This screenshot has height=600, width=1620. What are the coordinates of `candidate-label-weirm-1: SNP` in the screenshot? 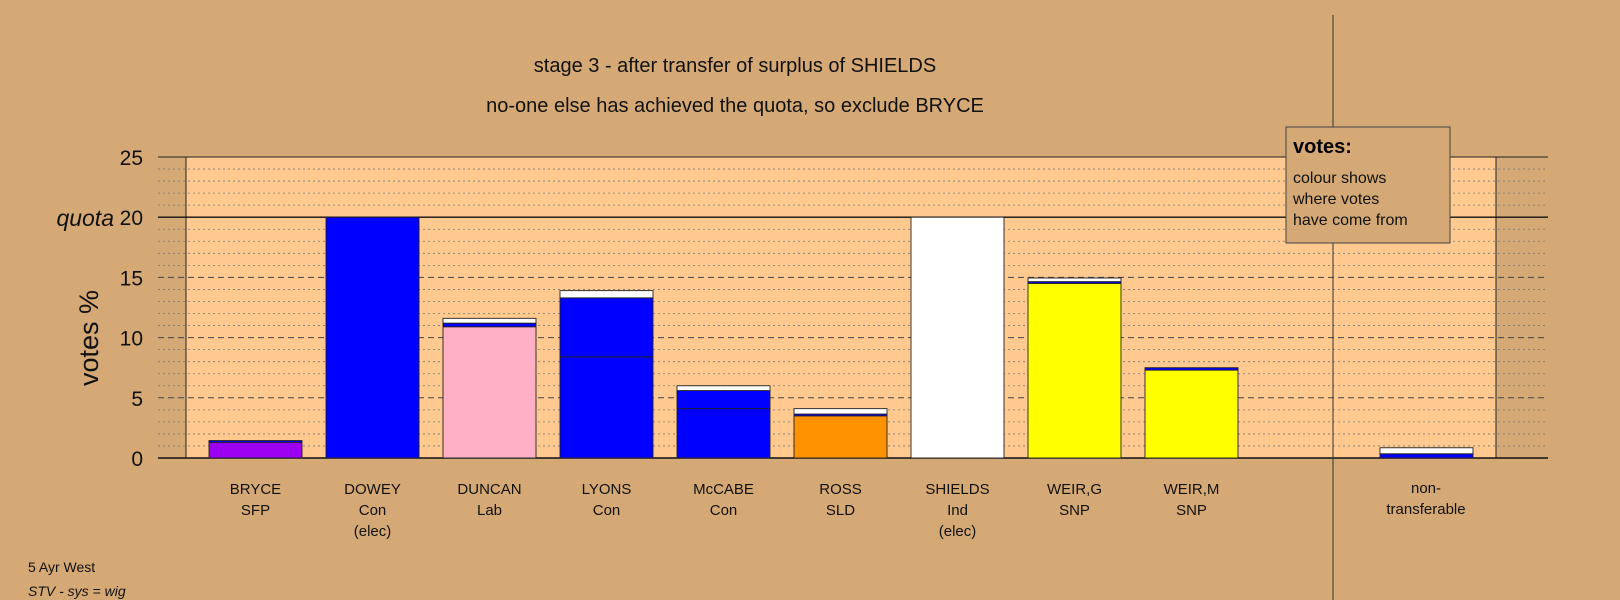 It's located at (1191, 510).